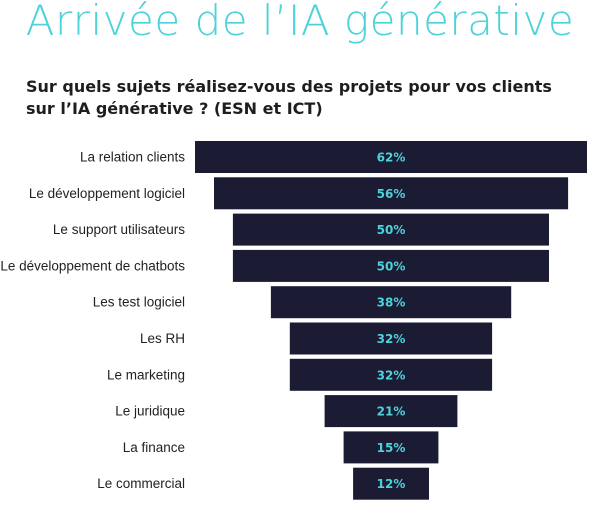 This screenshot has height=525, width=600. What do you see at coordinates (150, 411) in the screenshot?
I see `category-label: Le juridique` at bounding box center [150, 411].